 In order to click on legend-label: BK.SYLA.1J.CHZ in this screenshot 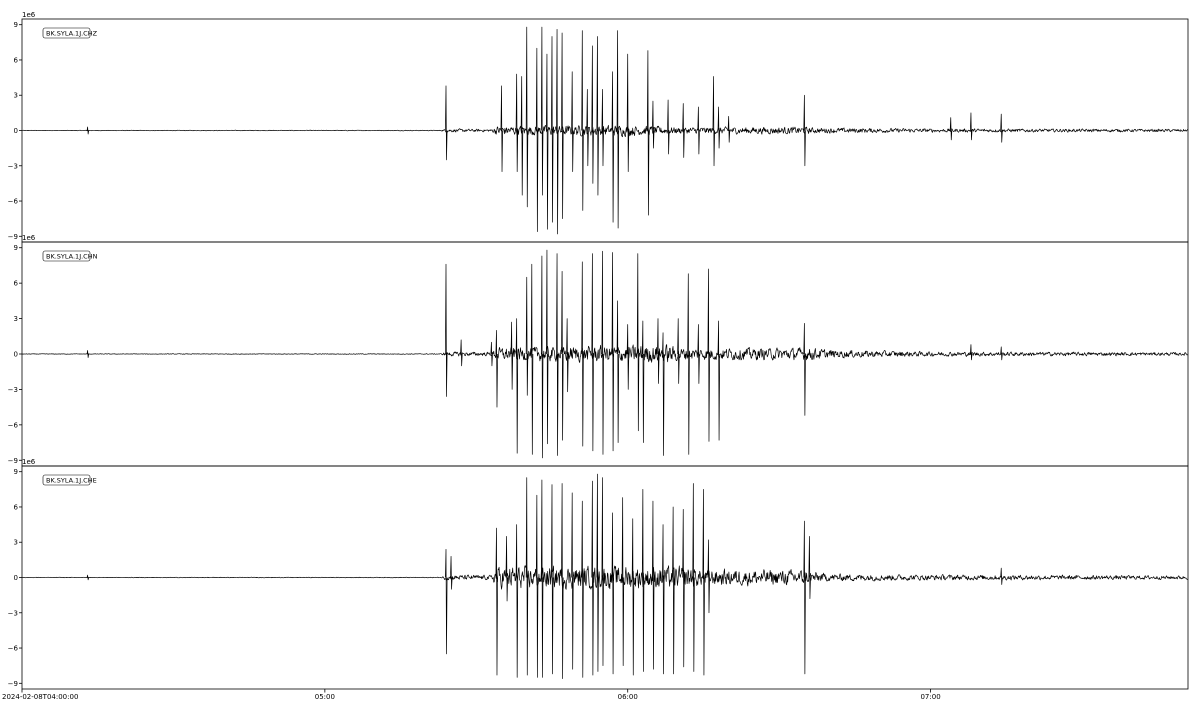, I will do `click(72, 34)`.